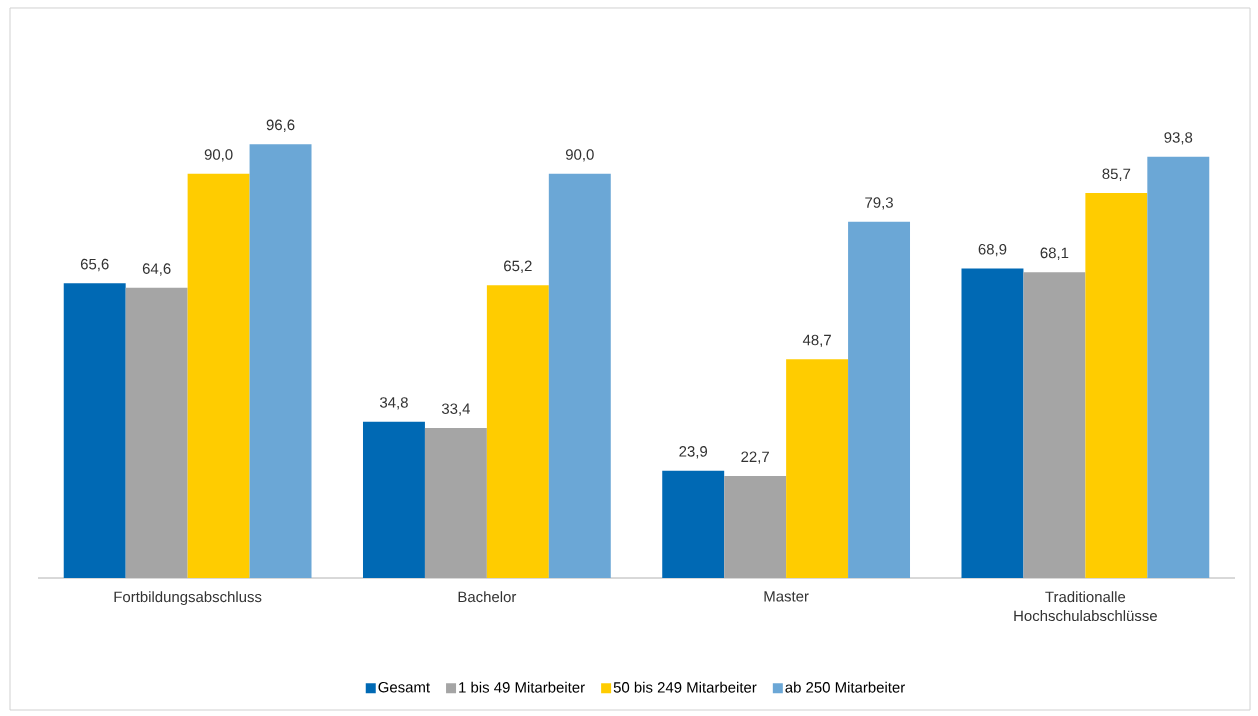 The height and width of the screenshot is (716, 1258). Describe the element at coordinates (522, 687) in the screenshot. I see `legend-label: 1 bis 49 Mitarbeiter` at that location.